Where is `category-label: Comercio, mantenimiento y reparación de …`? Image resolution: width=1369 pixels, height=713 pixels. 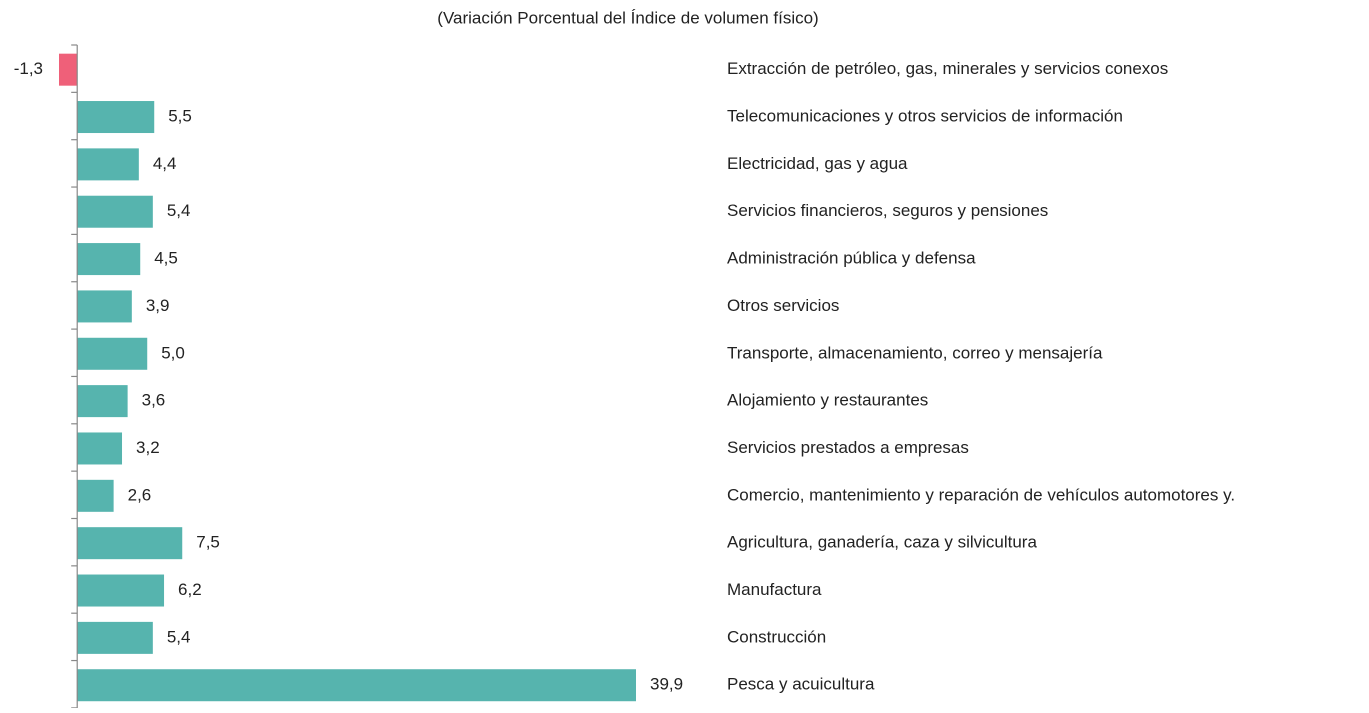 category-label: Comercio, mantenimiento y reparación de … is located at coordinates (981, 494).